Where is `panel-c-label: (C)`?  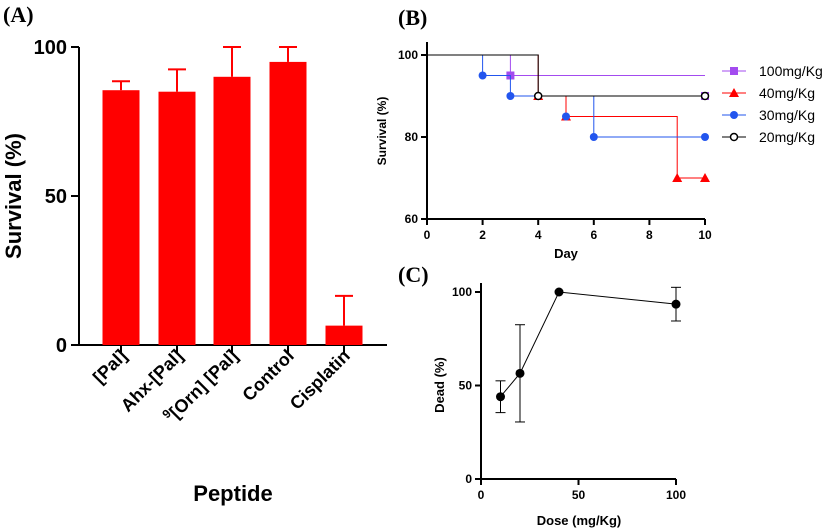
panel-c-label: (C) is located at coordinates (413, 274).